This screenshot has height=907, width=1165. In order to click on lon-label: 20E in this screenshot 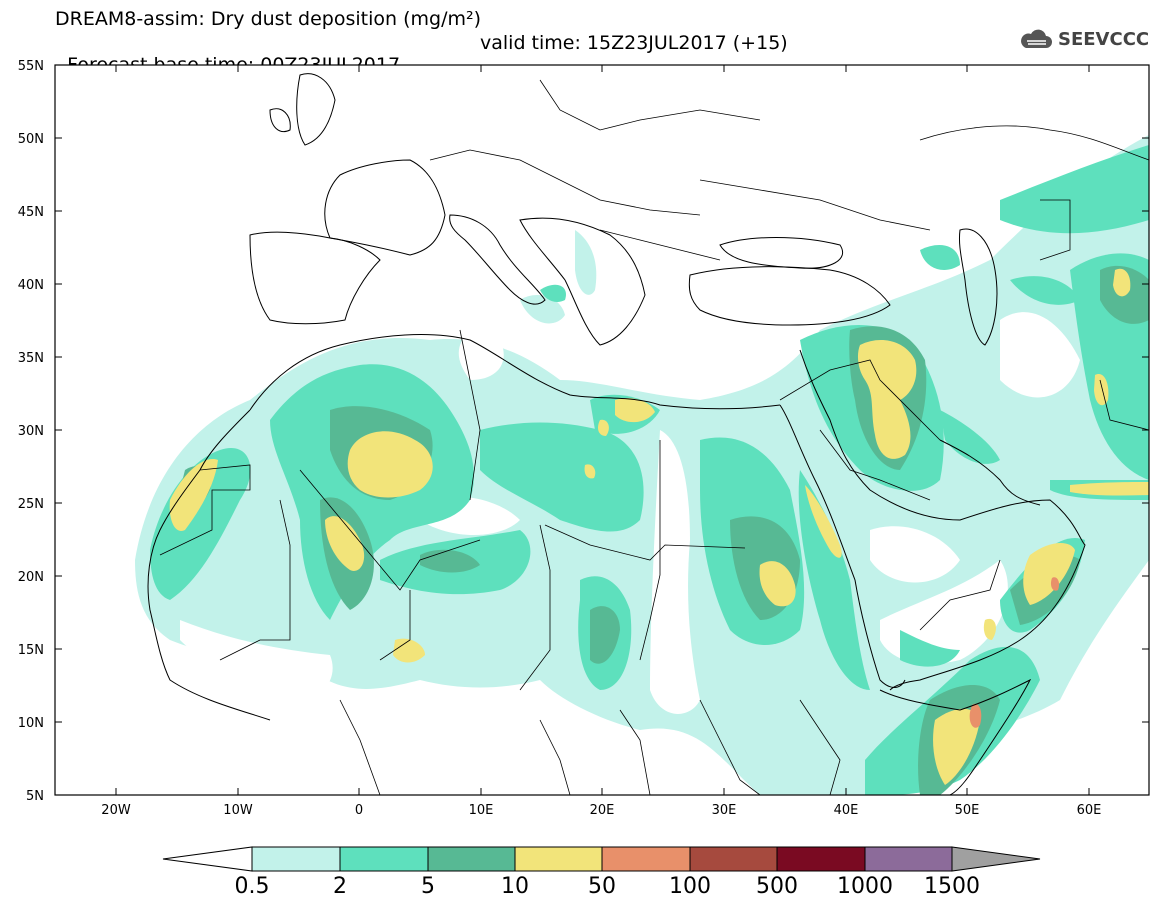, I will do `click(602, 810)`.